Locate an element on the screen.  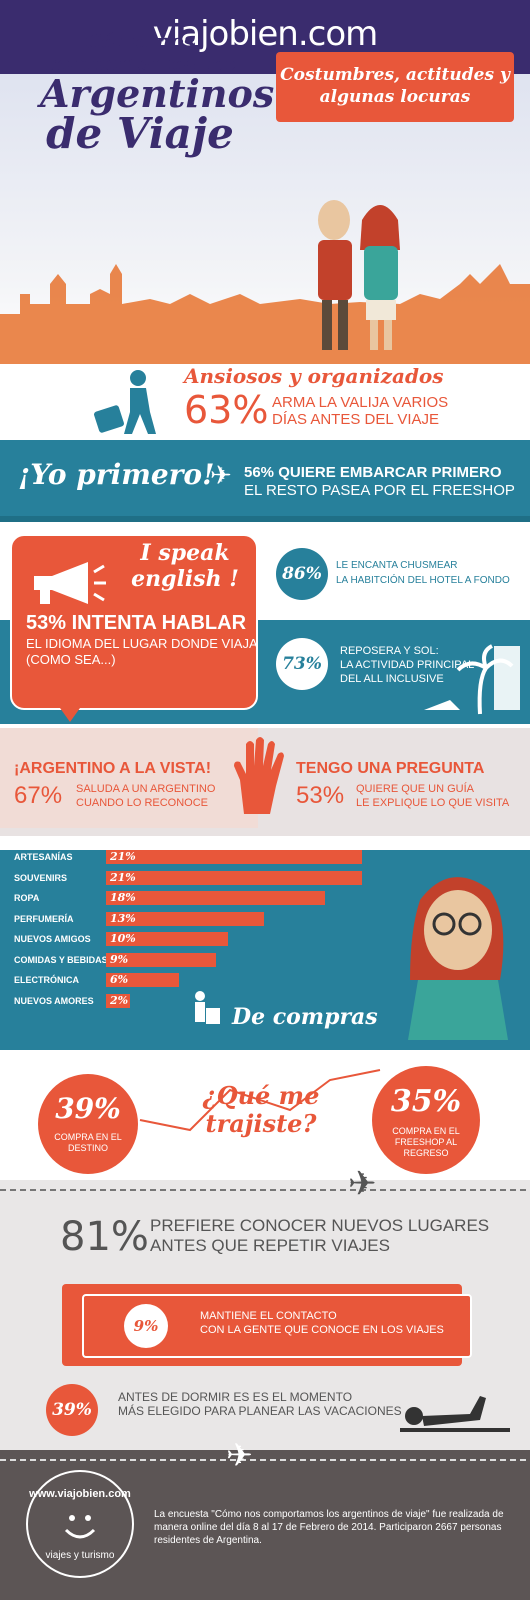
woman-traveler-illustration is located at coordinates (458, 958).